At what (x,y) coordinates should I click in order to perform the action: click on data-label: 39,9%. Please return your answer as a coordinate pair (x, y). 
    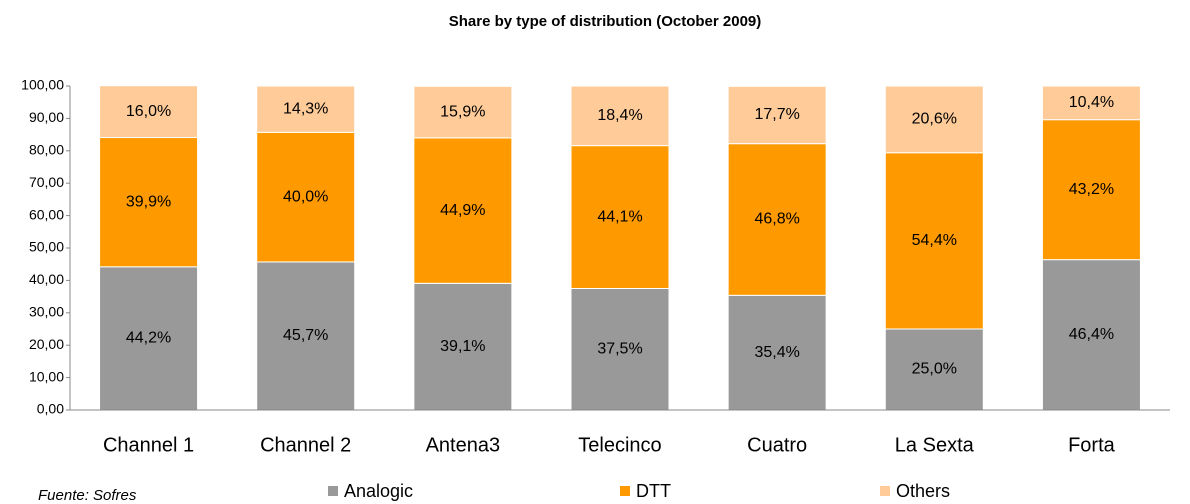
    Looking at the image, I should click on (148, 201).